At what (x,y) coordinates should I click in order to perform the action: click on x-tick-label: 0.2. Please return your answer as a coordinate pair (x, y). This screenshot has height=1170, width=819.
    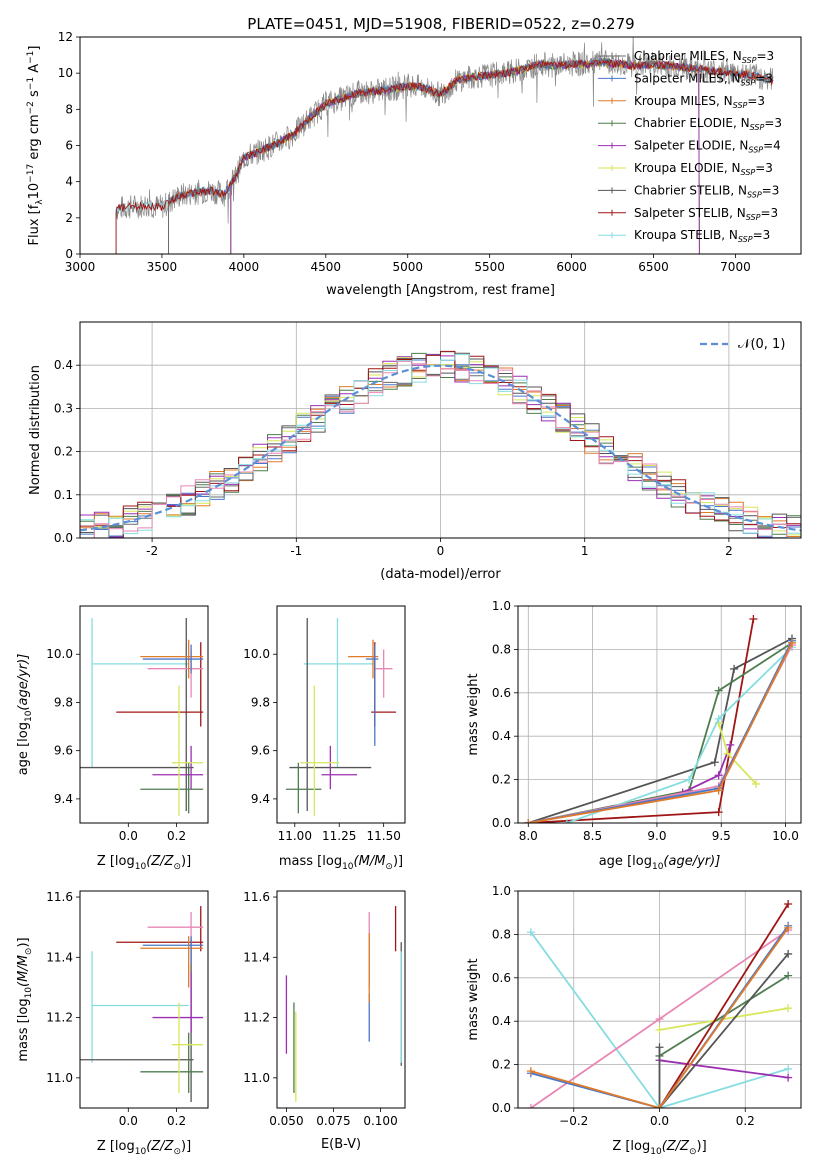
    Looking at the image, I should click on (745, 1121).